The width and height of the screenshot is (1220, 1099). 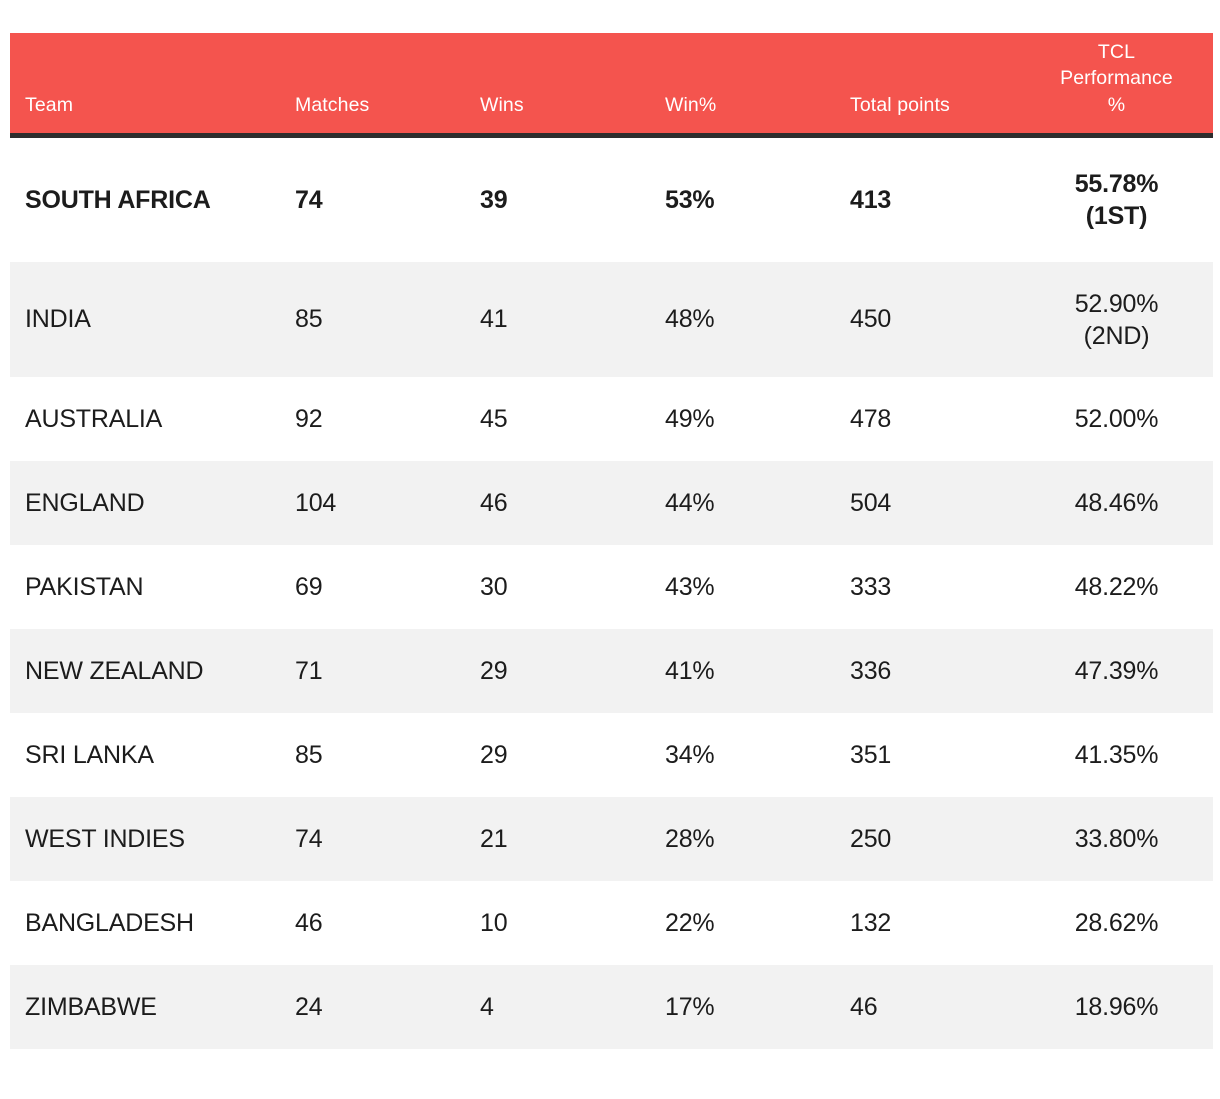 What do you see at coordinates (105, 838) in the screenshot?
I see `cell-team: WEST INDIES` at bounding box center [105, 838].